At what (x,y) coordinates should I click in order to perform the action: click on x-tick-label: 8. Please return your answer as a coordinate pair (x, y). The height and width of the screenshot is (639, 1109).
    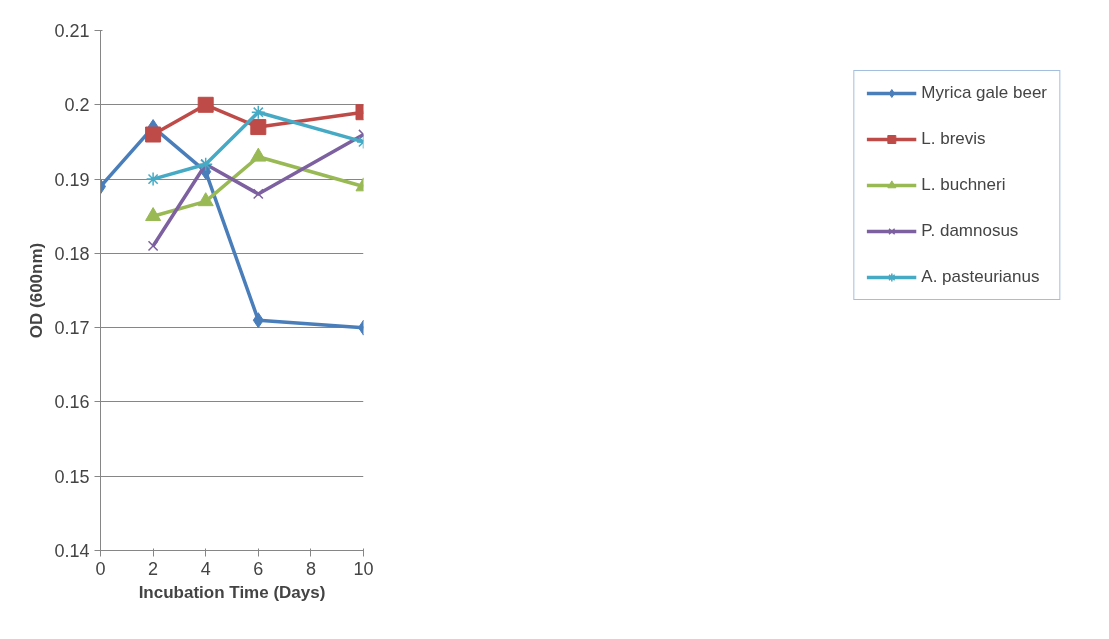
    Looking at the image, I should click on (310, 568).